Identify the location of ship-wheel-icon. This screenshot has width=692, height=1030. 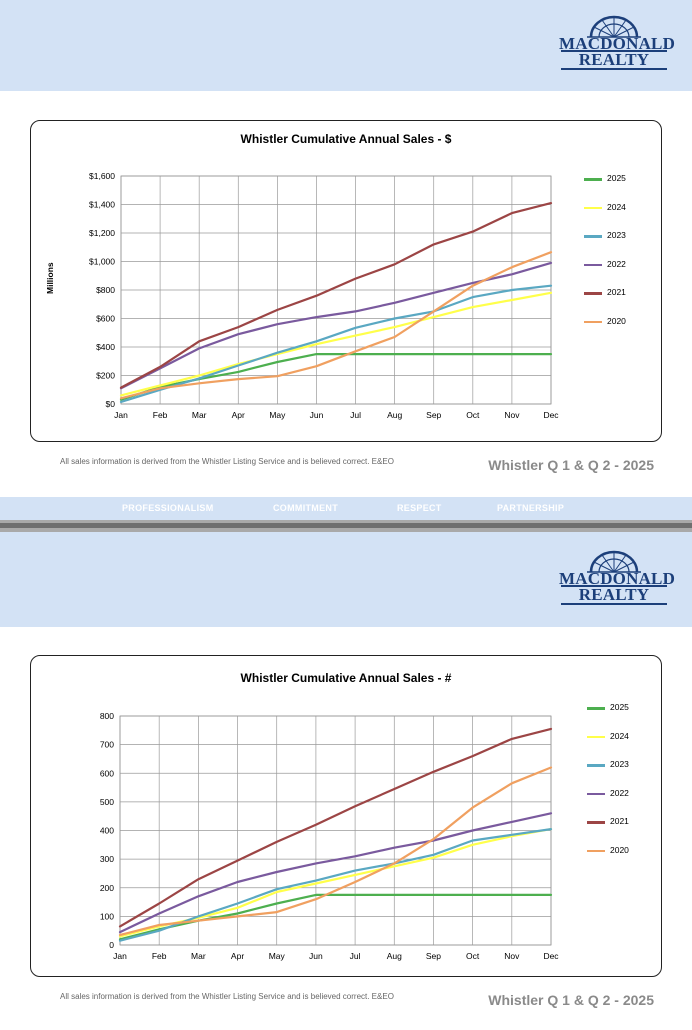
(614, 561).